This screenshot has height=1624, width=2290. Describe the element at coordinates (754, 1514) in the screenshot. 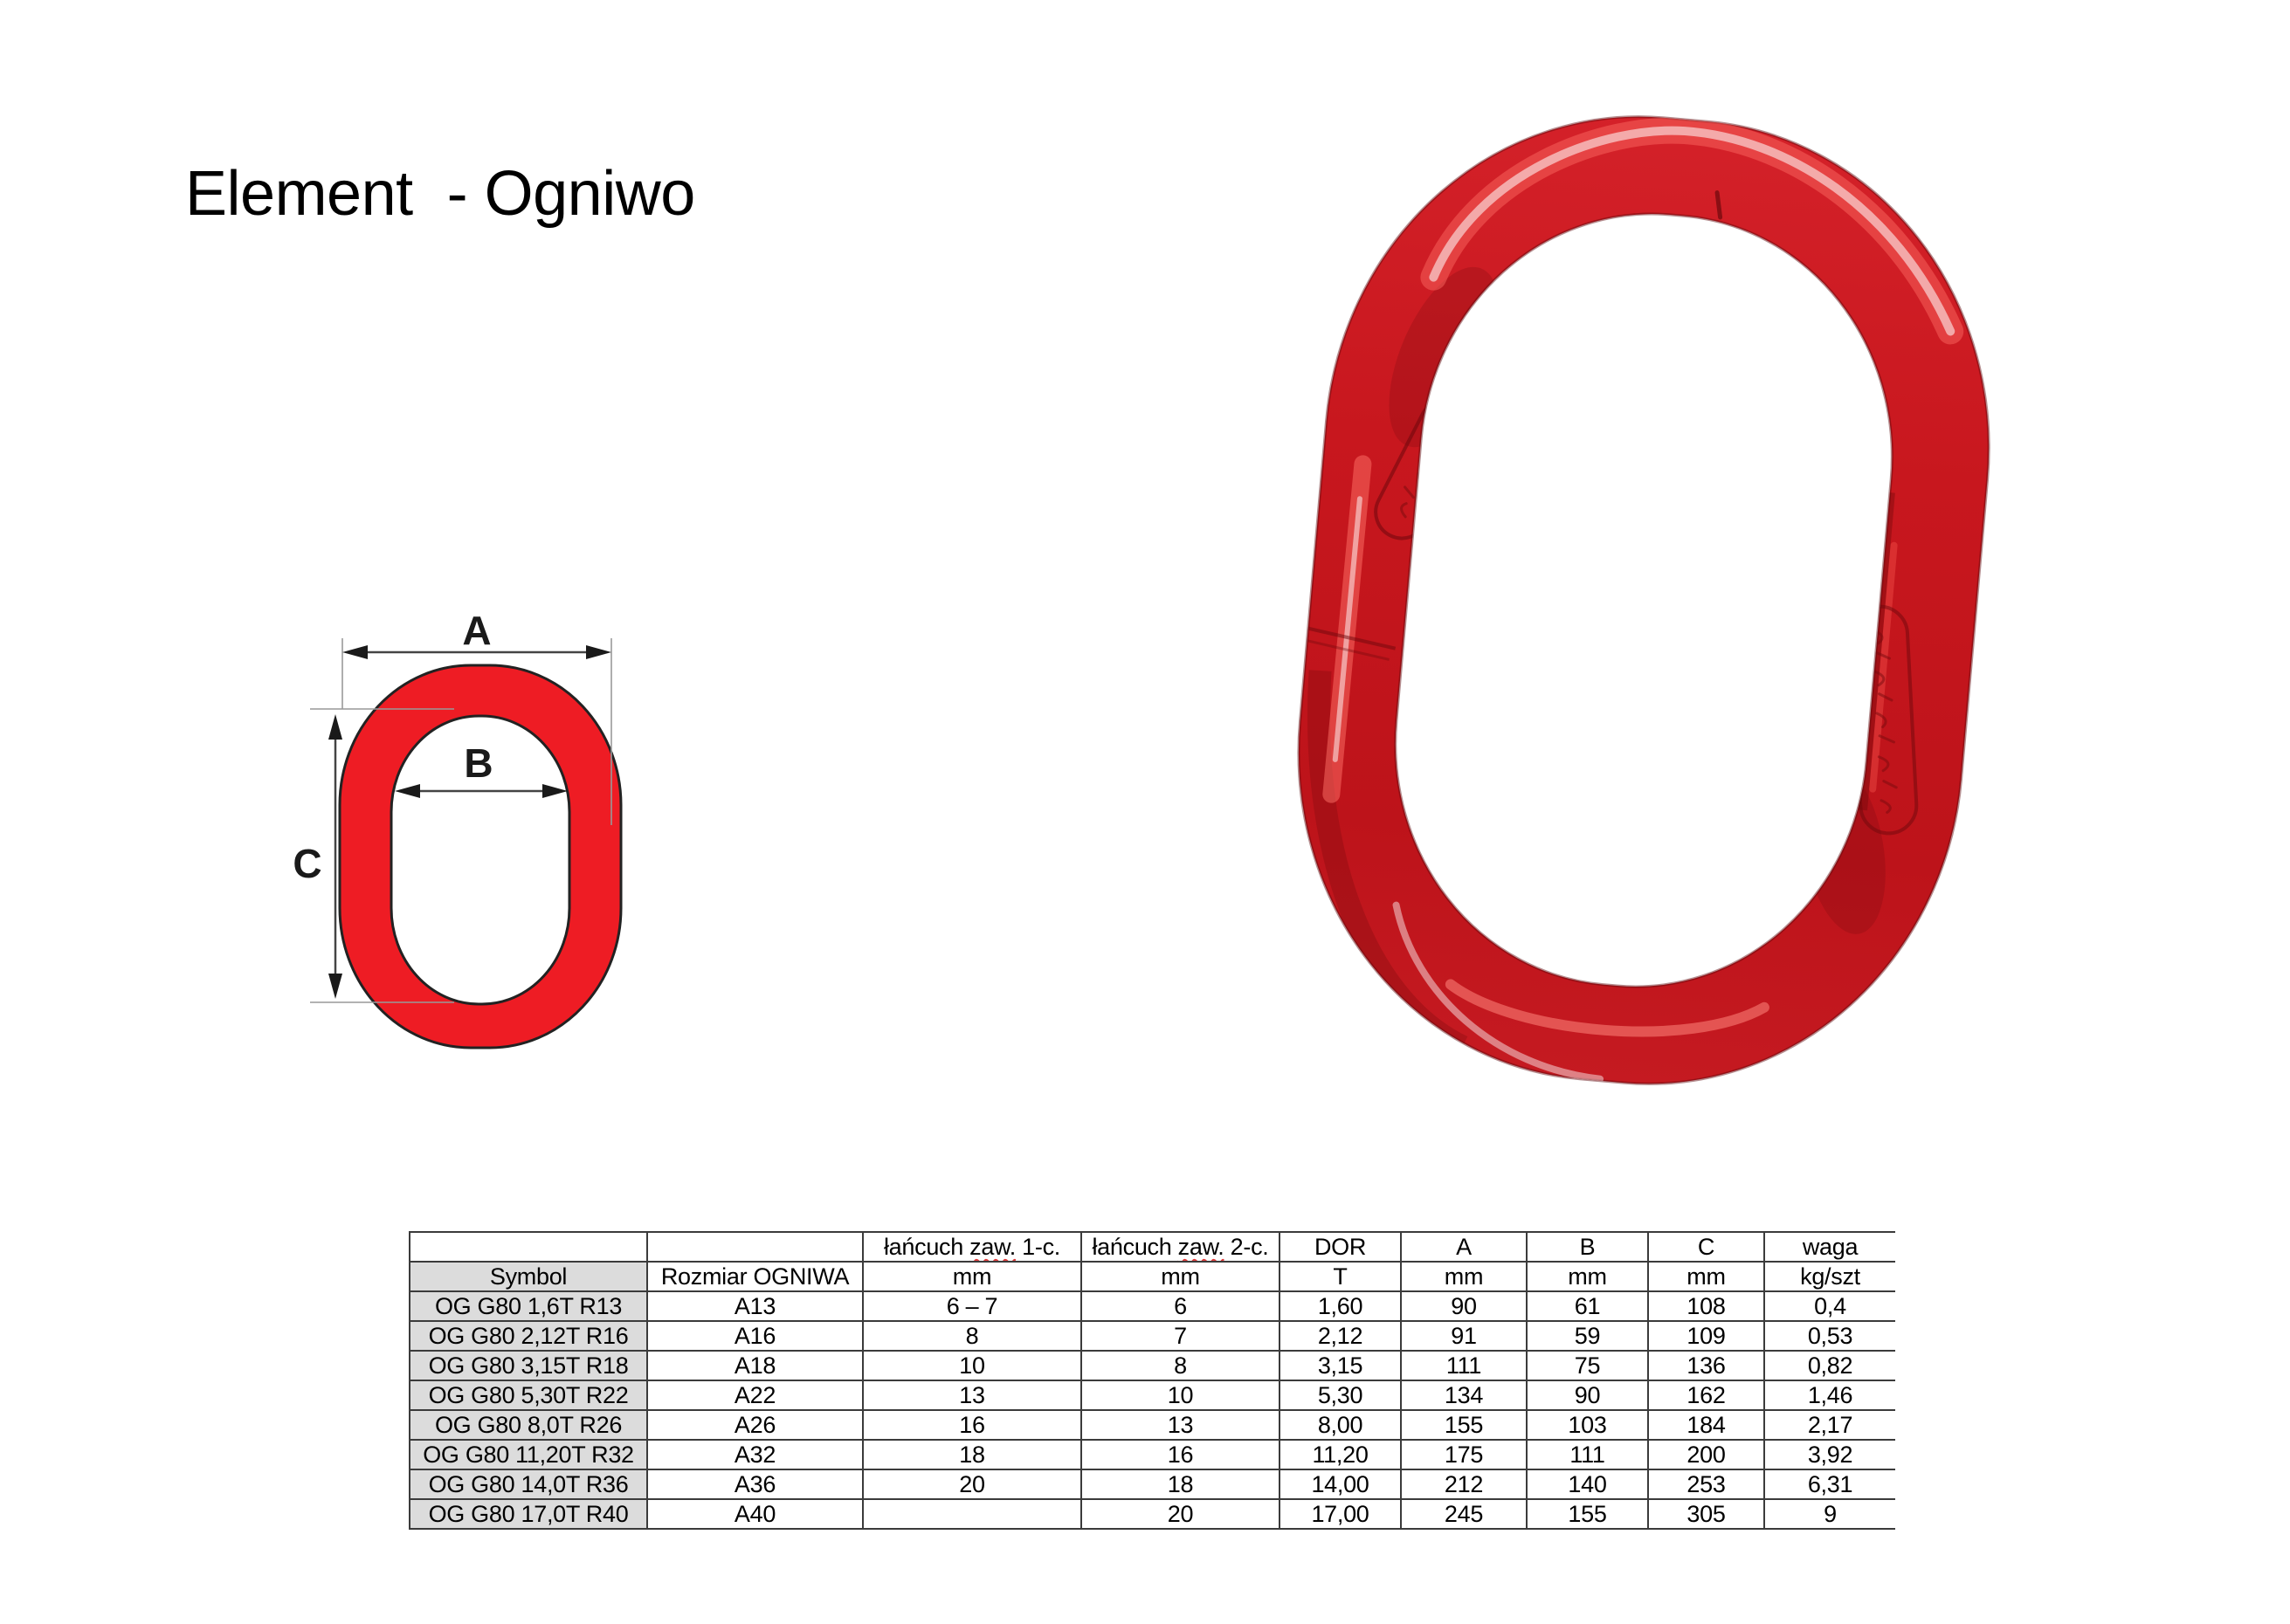

I see `cell: A40` at that location.